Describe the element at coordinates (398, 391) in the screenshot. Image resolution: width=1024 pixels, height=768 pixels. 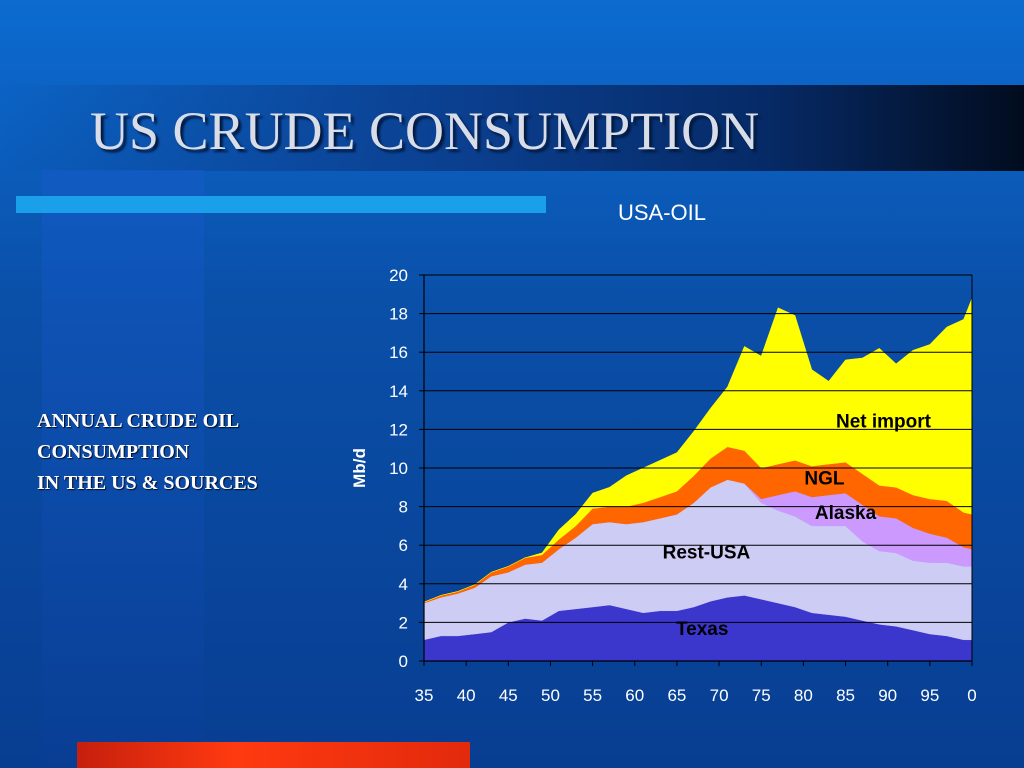
I see `y-tick-label: 14` at that location.